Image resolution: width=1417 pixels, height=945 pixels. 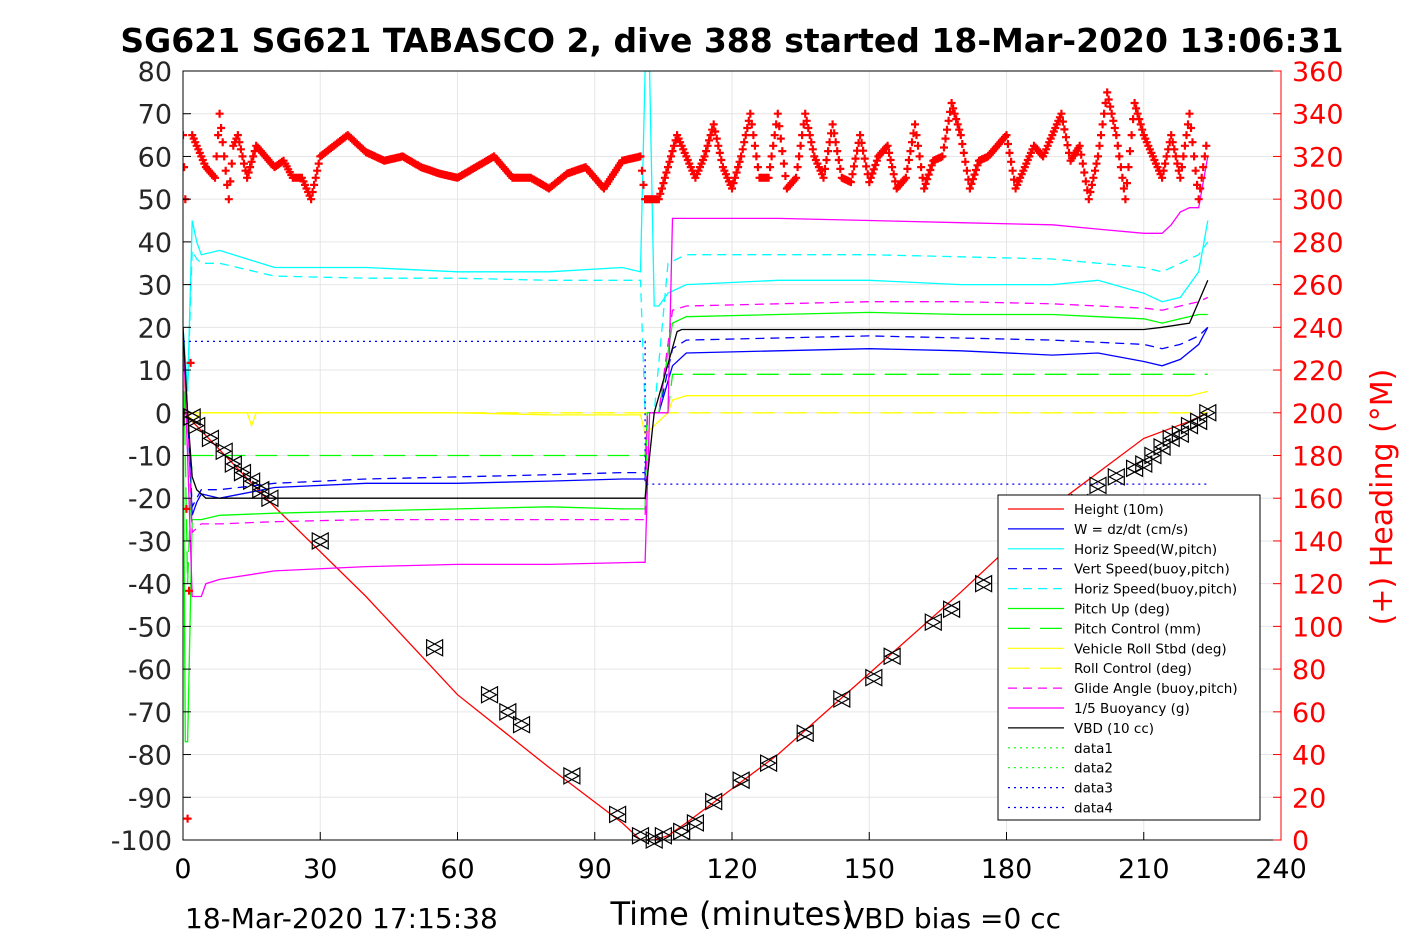 I want to click on y-tick-label: -100, so click(x=141, y=841).